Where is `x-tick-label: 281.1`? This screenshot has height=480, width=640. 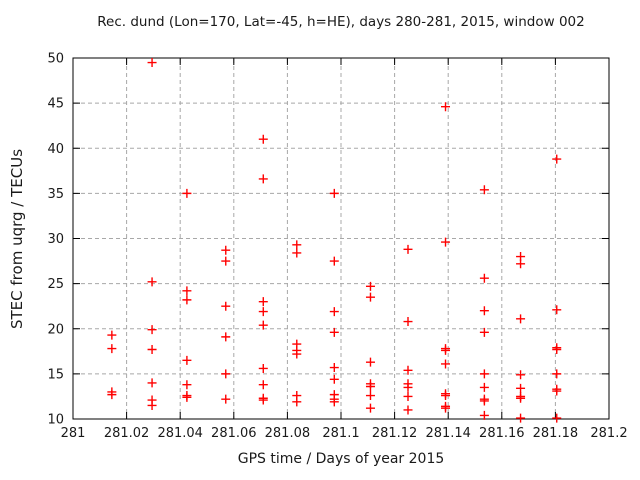
x-tick-label: 281.1 is located at coordinates (340, 433).